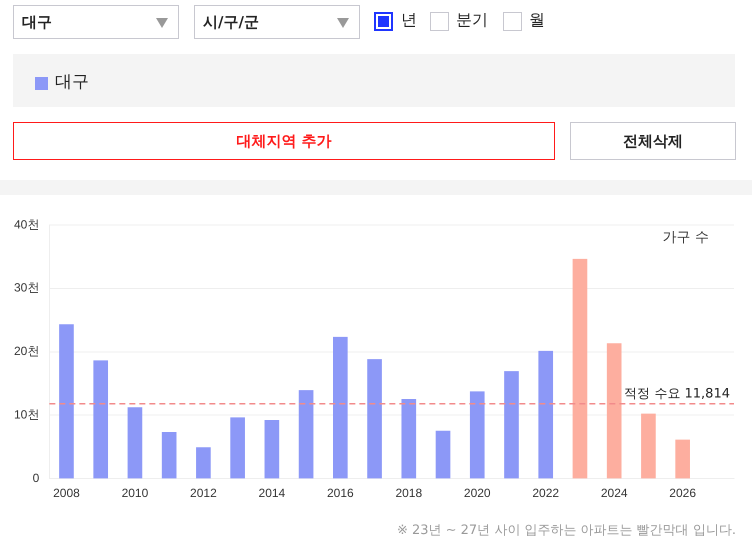  What do you see at coordinates (477, 493) in the screenshot?
I see `x-tick-label: 2020` at bounding box center [477, 493].